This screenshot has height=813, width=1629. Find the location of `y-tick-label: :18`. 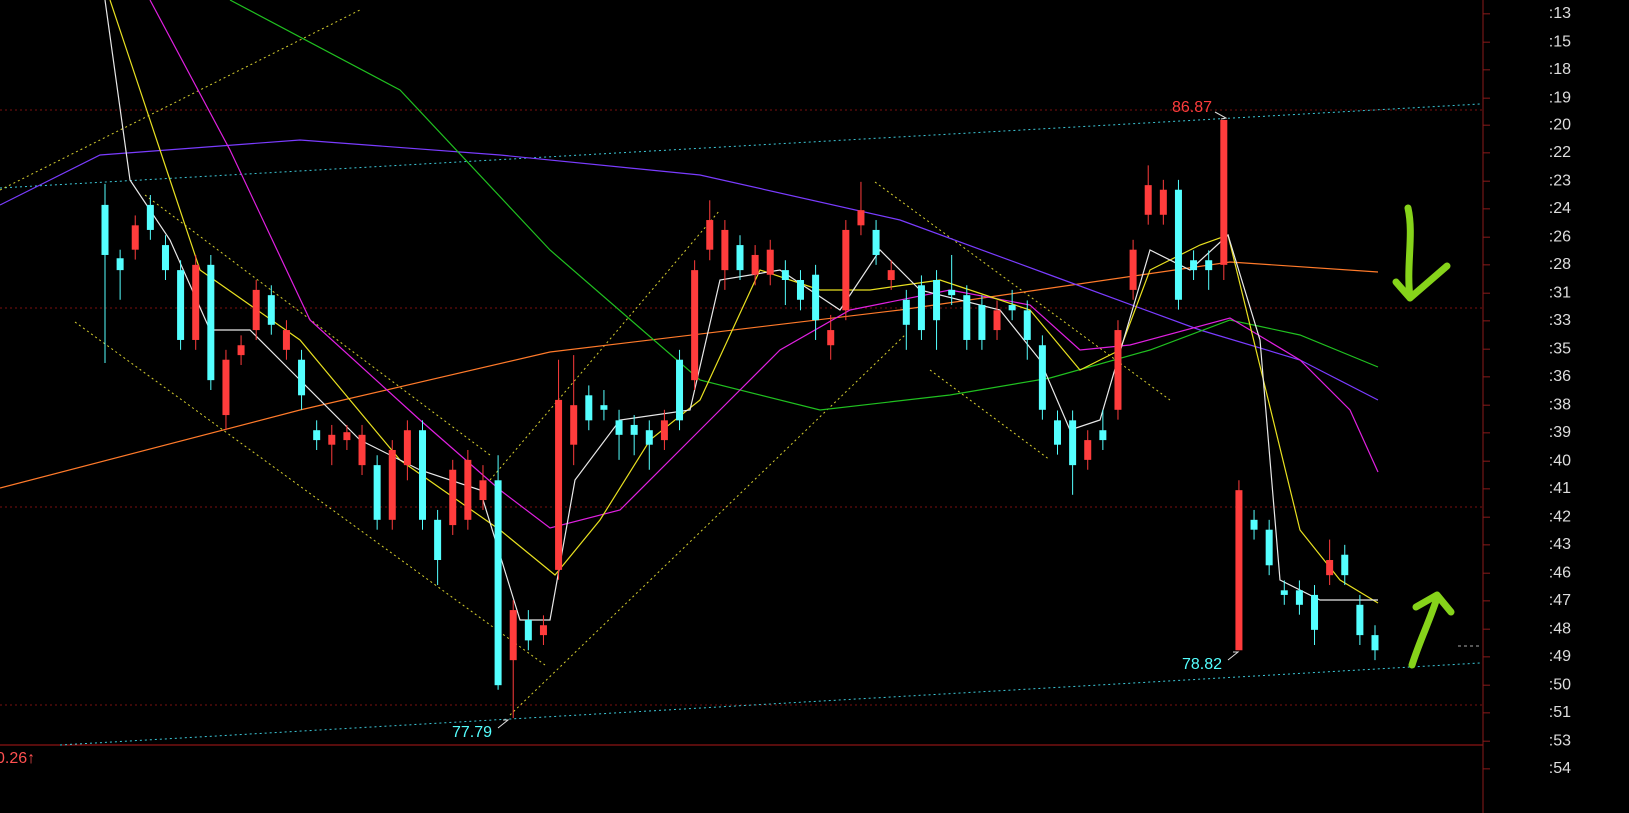

y-tick-label: :18 is located at coordinates (1560, 69).